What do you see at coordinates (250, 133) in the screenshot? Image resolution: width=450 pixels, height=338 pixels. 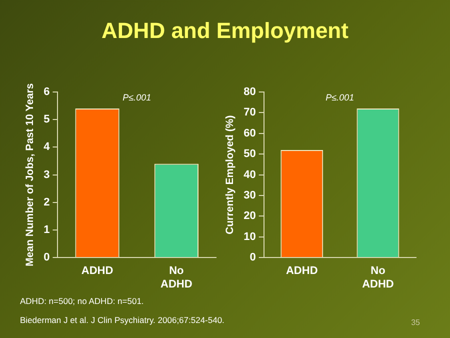 I see `y-tick-label: 60` at bounding box center [250, 133].